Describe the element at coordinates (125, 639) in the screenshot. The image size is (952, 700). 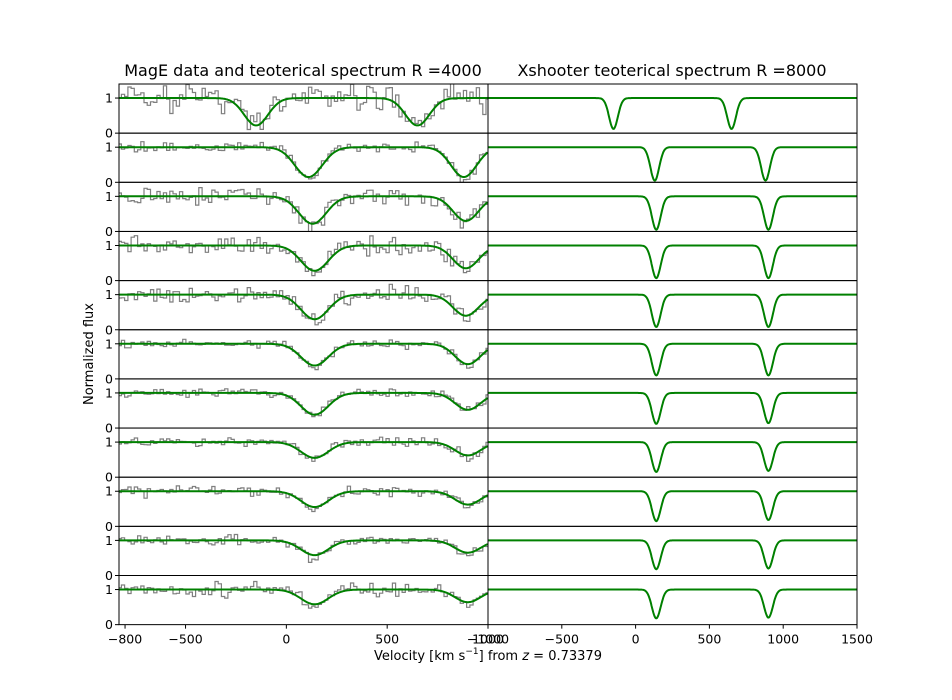
I see `x-tick-label: −800` at that location.